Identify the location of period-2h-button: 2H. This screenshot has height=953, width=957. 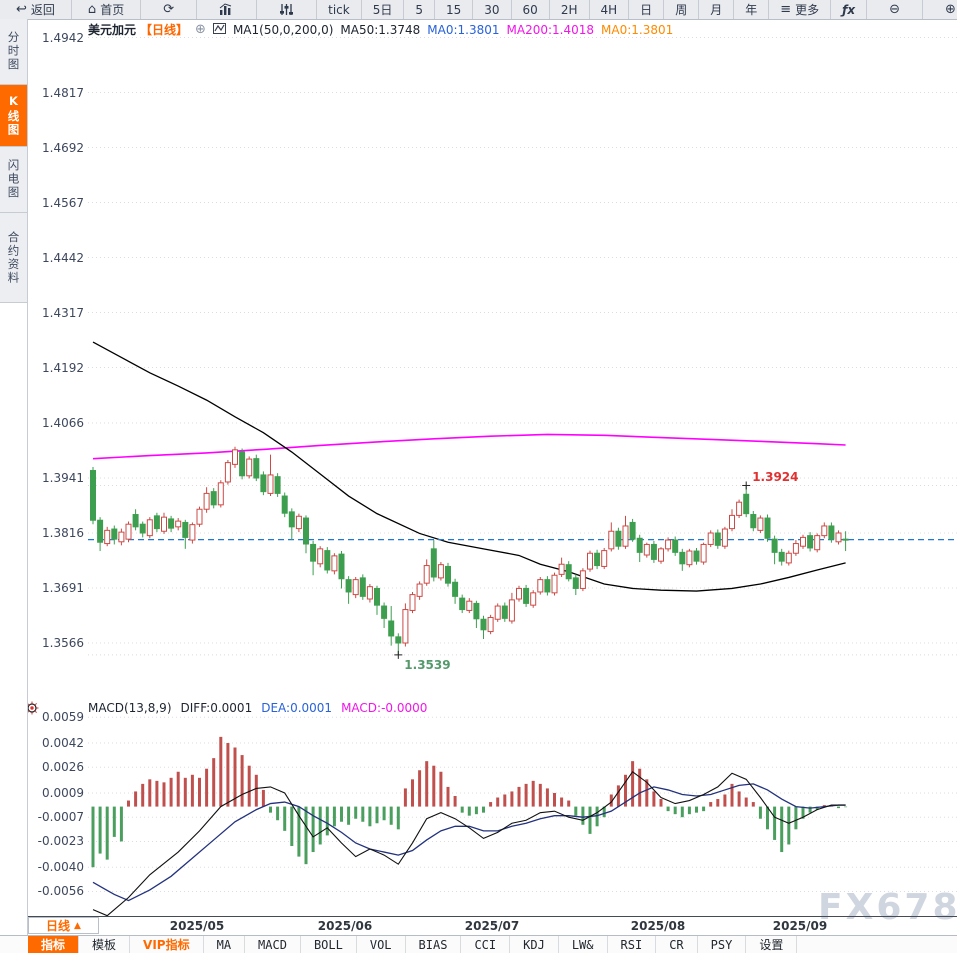
(570, 9).